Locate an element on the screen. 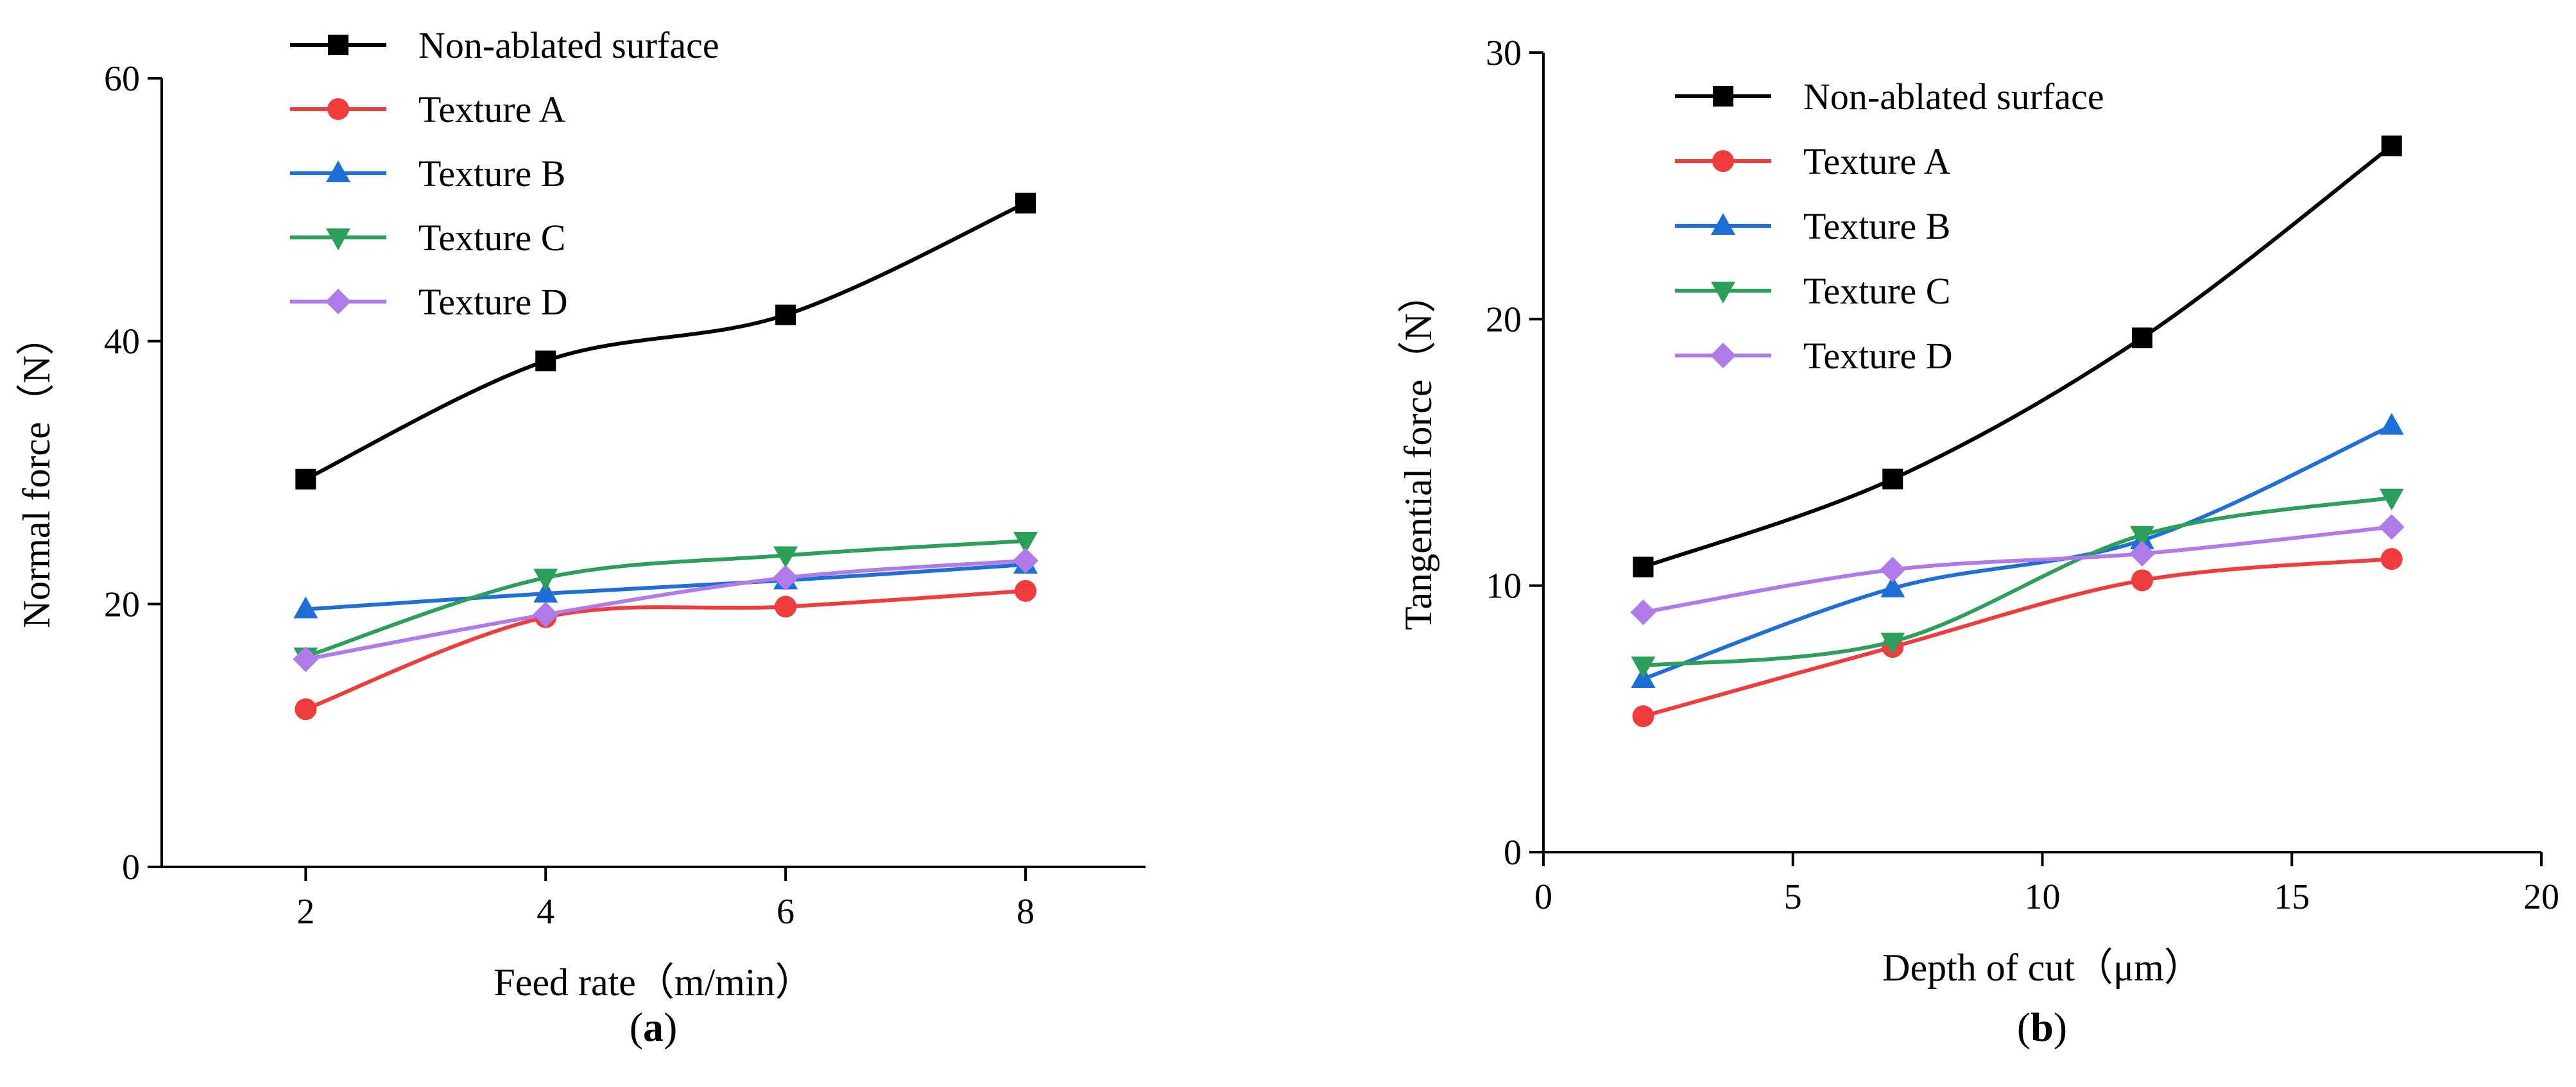 Image resolution: width=2576 pixels, height=1087 pixels. x-tick-label: 5 is located at coordinates (1793, 897).